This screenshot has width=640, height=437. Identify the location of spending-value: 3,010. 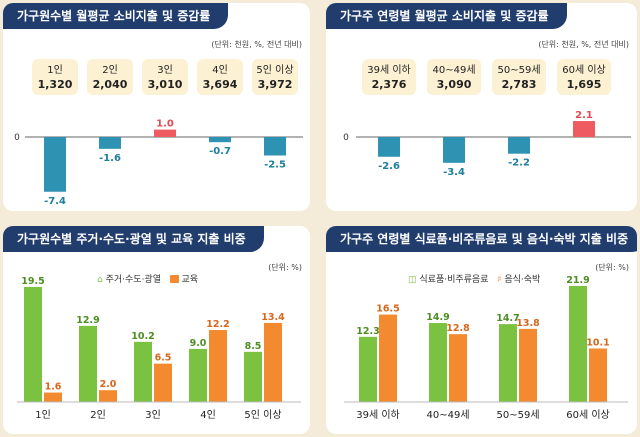
(165, 84).